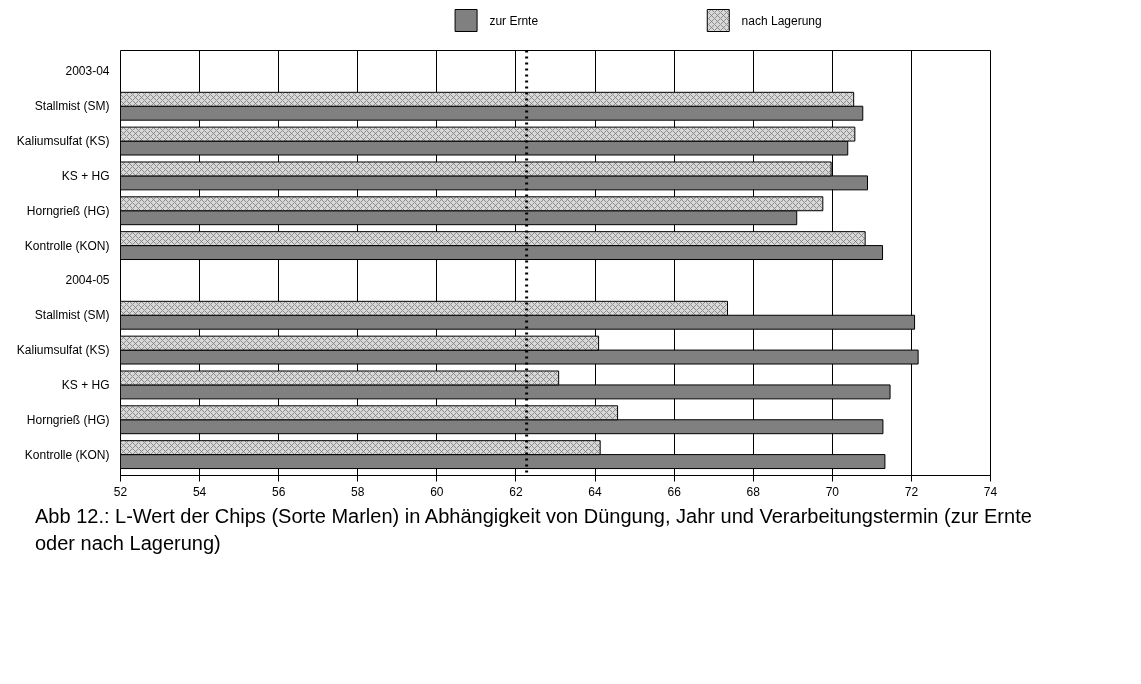  What do you see at coordinates (832, 491) in the screenshot?
I see `x-tick-label: 70` at bounding box center [832, 491].